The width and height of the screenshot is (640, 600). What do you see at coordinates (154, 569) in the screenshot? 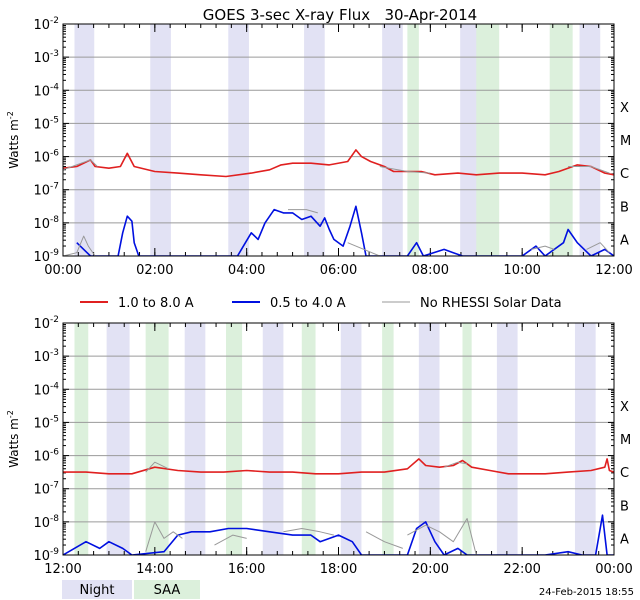
I see `x-tick-label: 14:00` at bounding box center [154, 569].